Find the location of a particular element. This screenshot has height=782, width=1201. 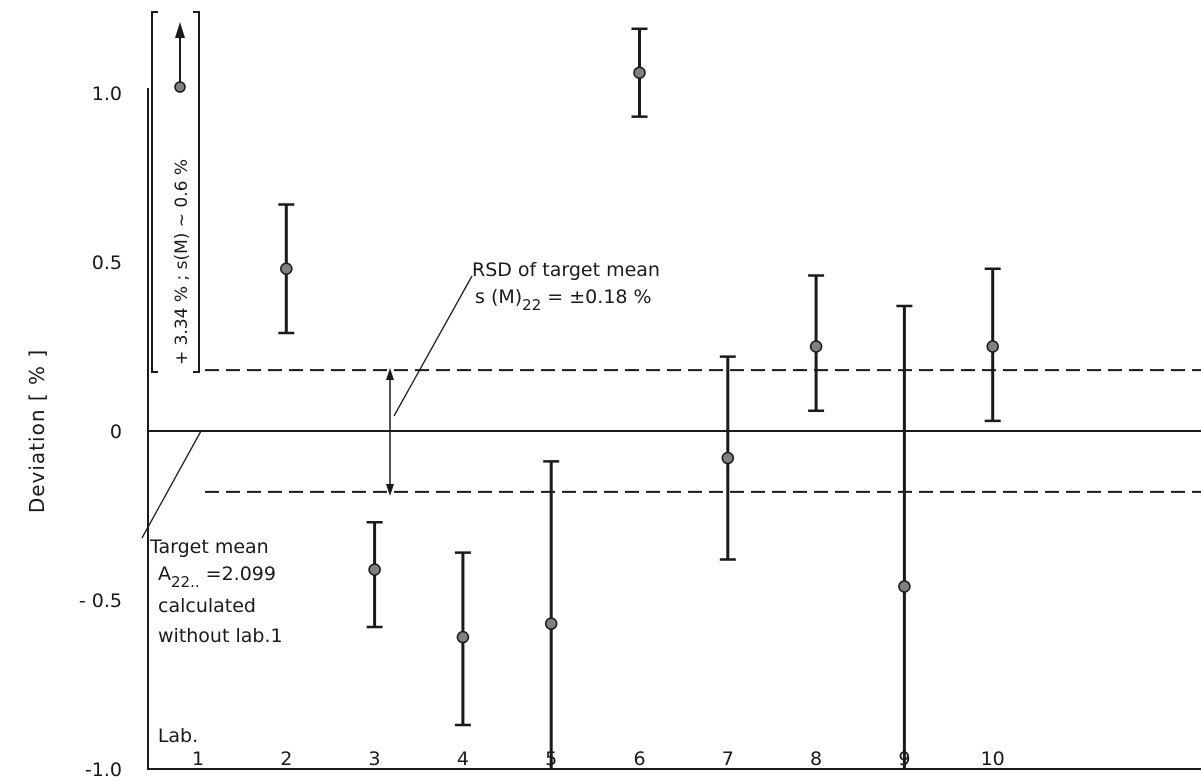

reference-lines is located at coordinates (703, 431).